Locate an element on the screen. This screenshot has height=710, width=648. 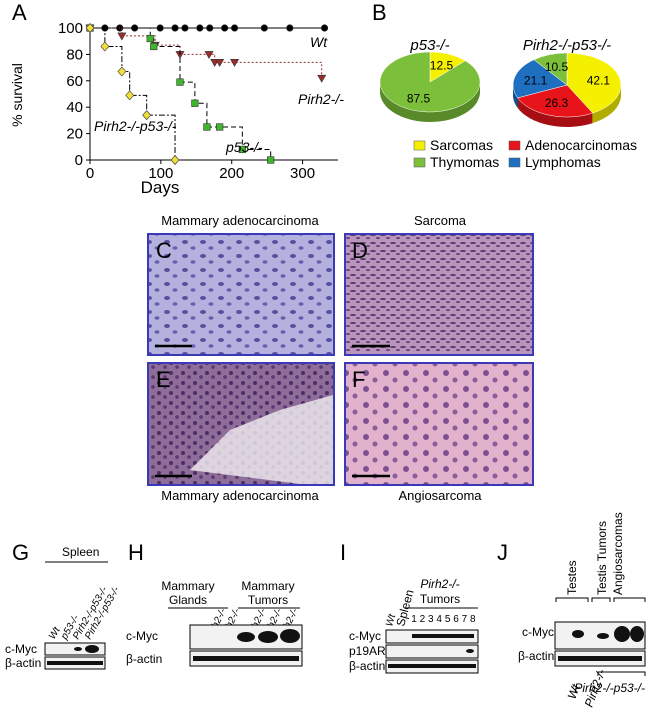
panel-label: C is located at coordinates (164, 250).